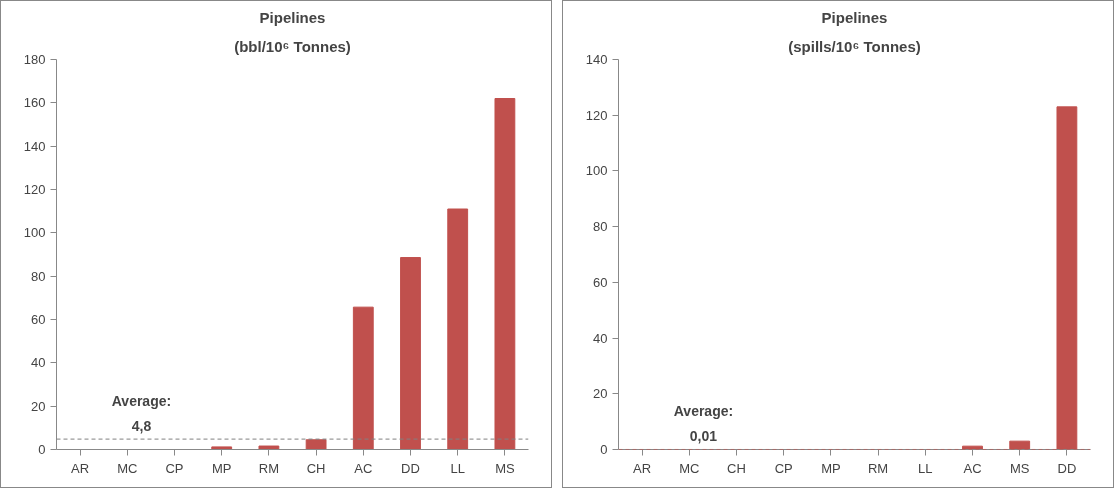 This screenshot has width=1118, height=493. Describe the element at coordinates (34, 103) in the screenshot. I see `y-tick-label: 160` at that location.